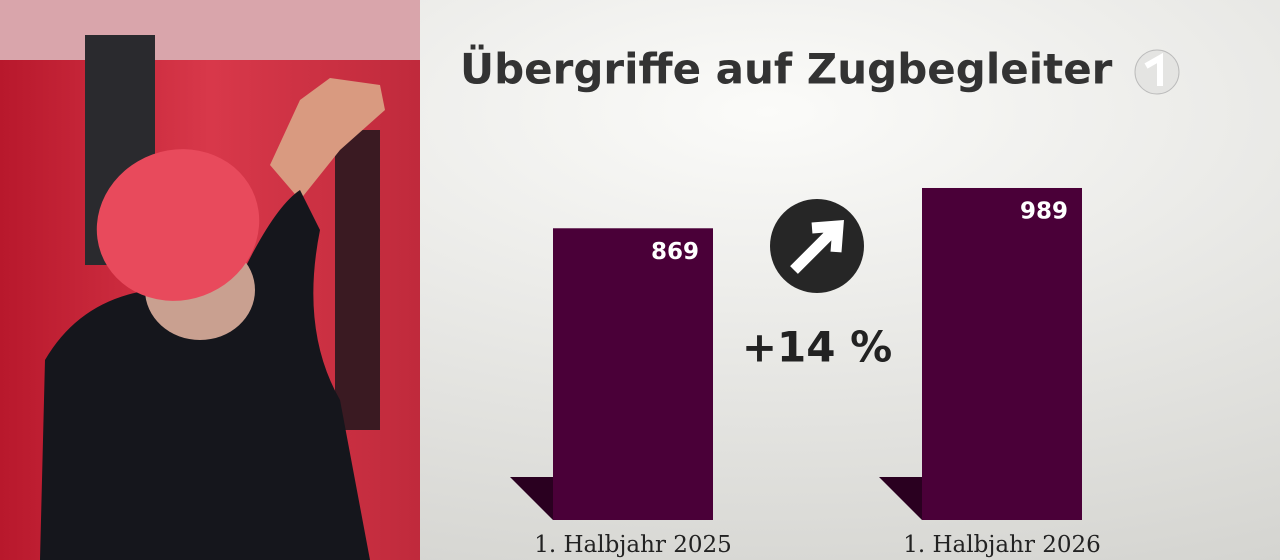  I want to click on train-door, so click(357, 280).